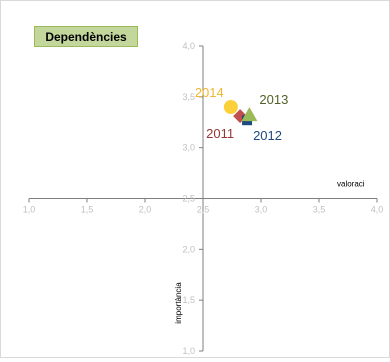 The image size is (390, 362). Describe the element at coordinates (188, 300) in the screenshot. I see `y-tick-label: 1,5` at that location.